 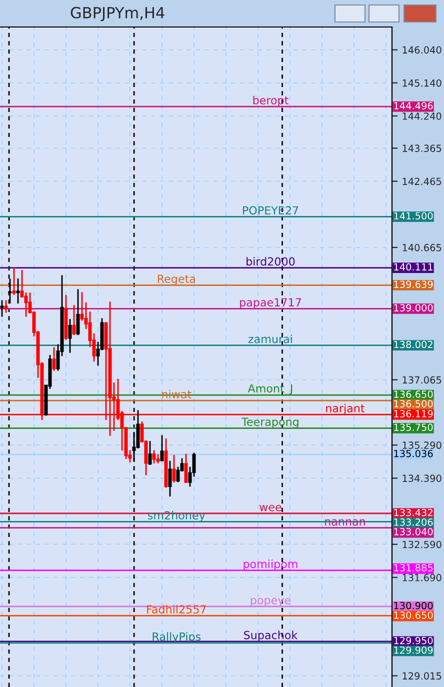 I want to click on ref-line-label: pomiipom, so click(x=271, y=565).